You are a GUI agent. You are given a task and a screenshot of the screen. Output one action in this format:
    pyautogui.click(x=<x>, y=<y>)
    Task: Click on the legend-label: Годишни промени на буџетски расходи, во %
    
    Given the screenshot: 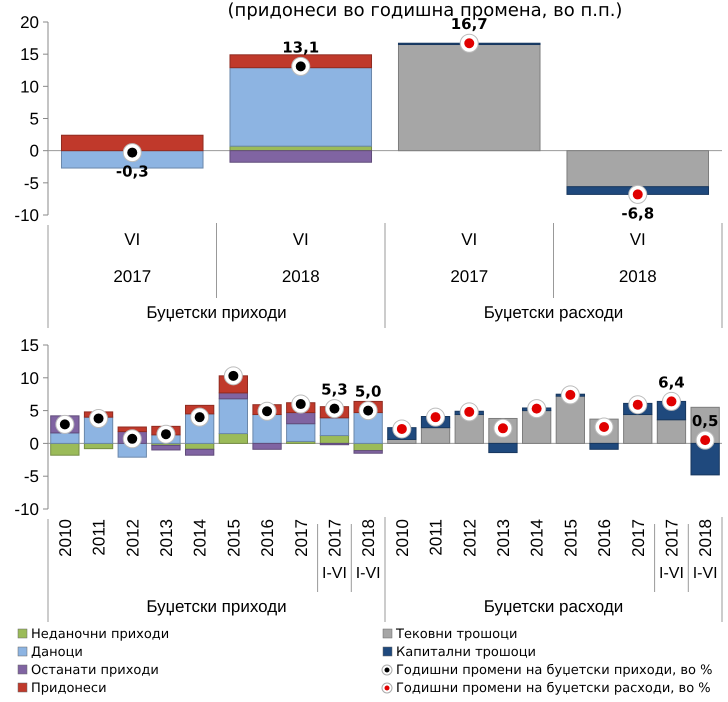 What is the action you would take?
    pyautogui.click(x=553, y=688)
    